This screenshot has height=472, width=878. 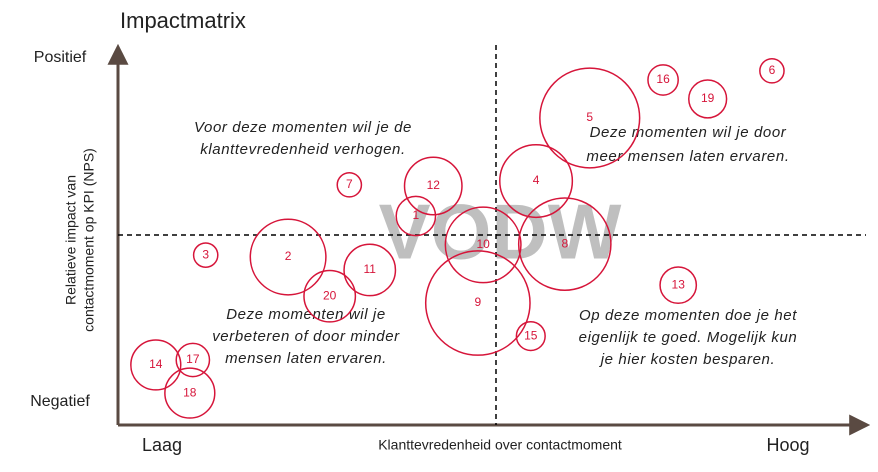 I want to click on bubble-label: 16, so click(x=663, y=79).